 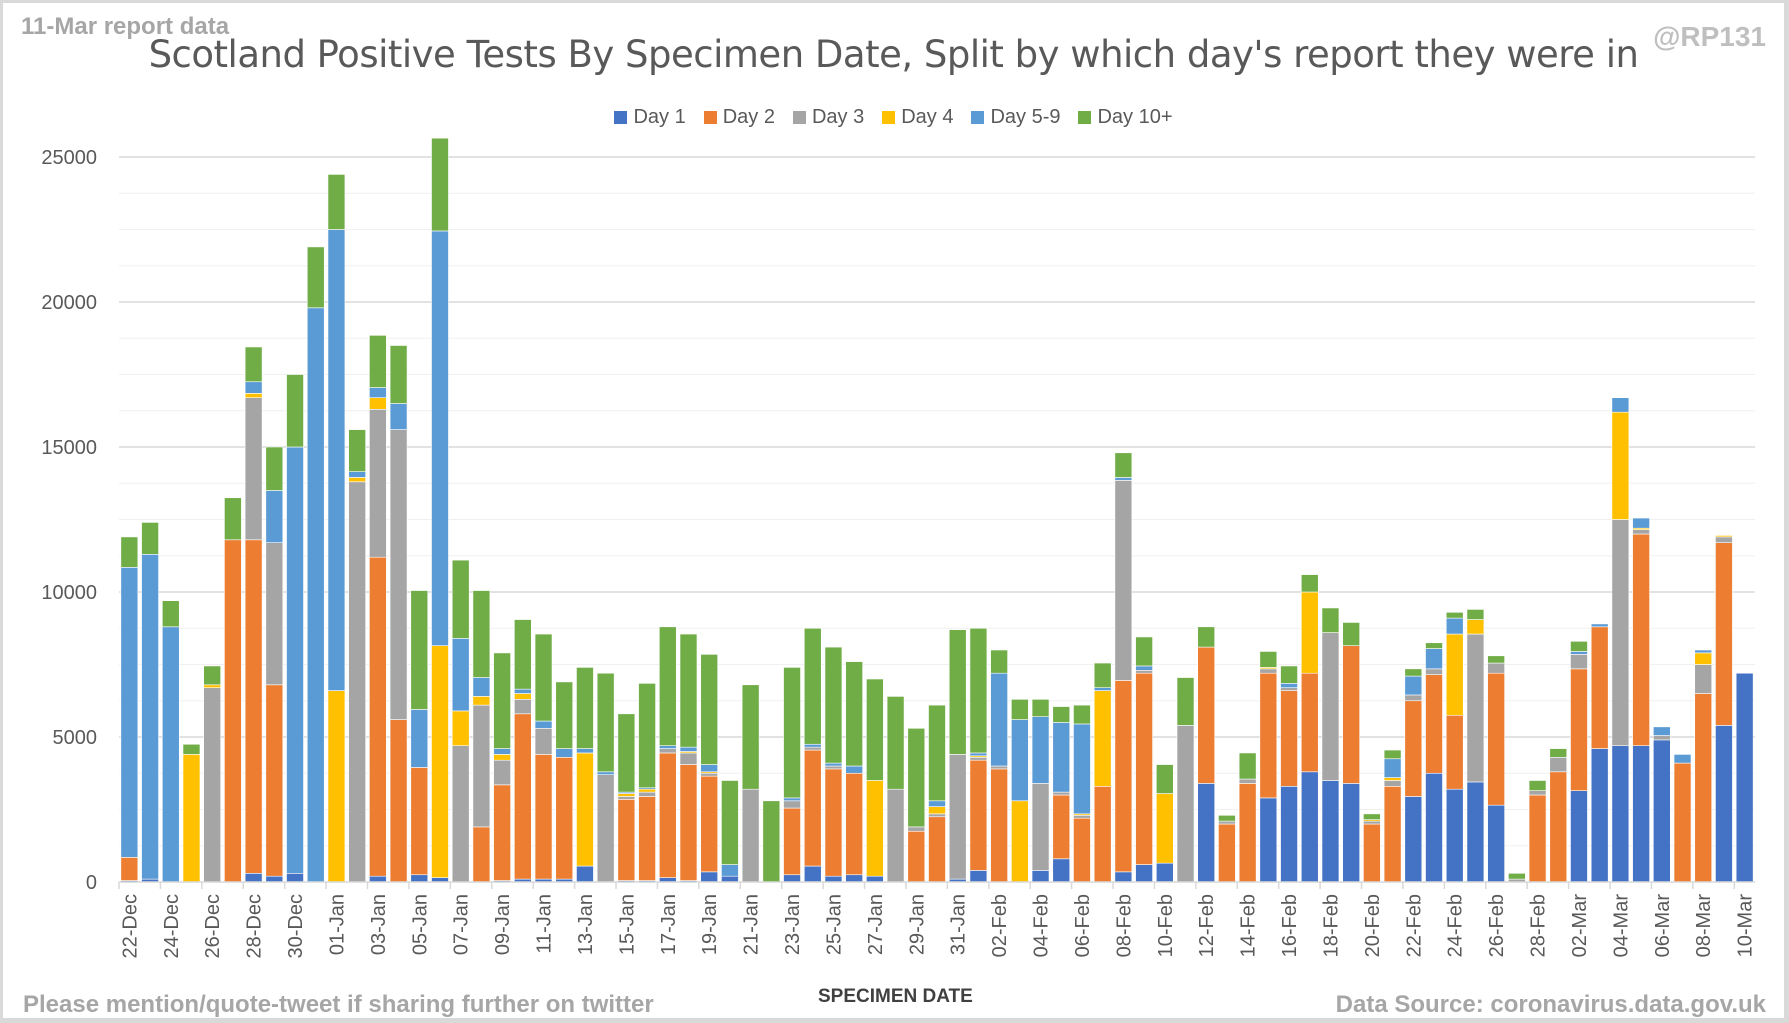 I want to click on x-tick-label: 14-Feb, so click(x=1249, y=925).